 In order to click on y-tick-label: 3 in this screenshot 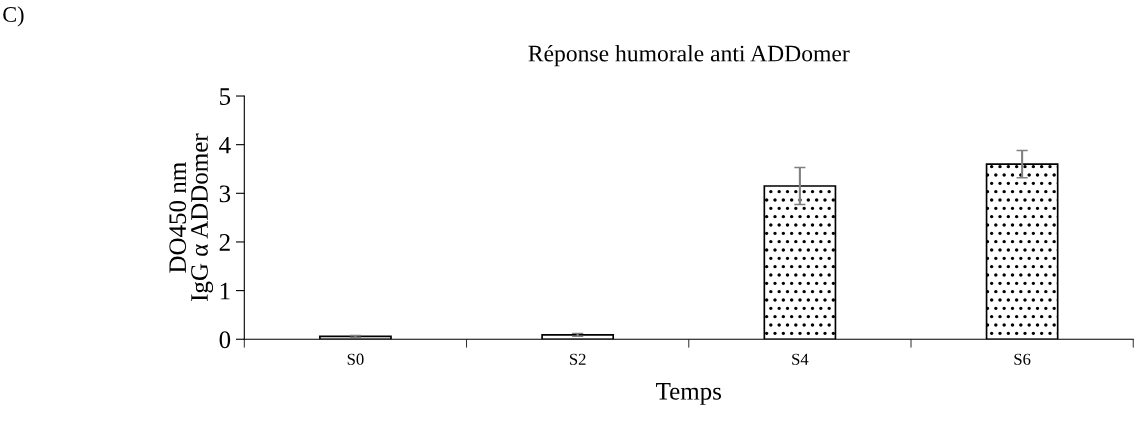, I will do `click(225, 194)`.